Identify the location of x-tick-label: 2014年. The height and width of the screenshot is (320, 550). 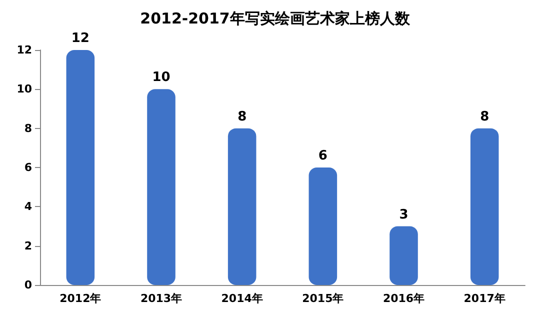
(242, 298).